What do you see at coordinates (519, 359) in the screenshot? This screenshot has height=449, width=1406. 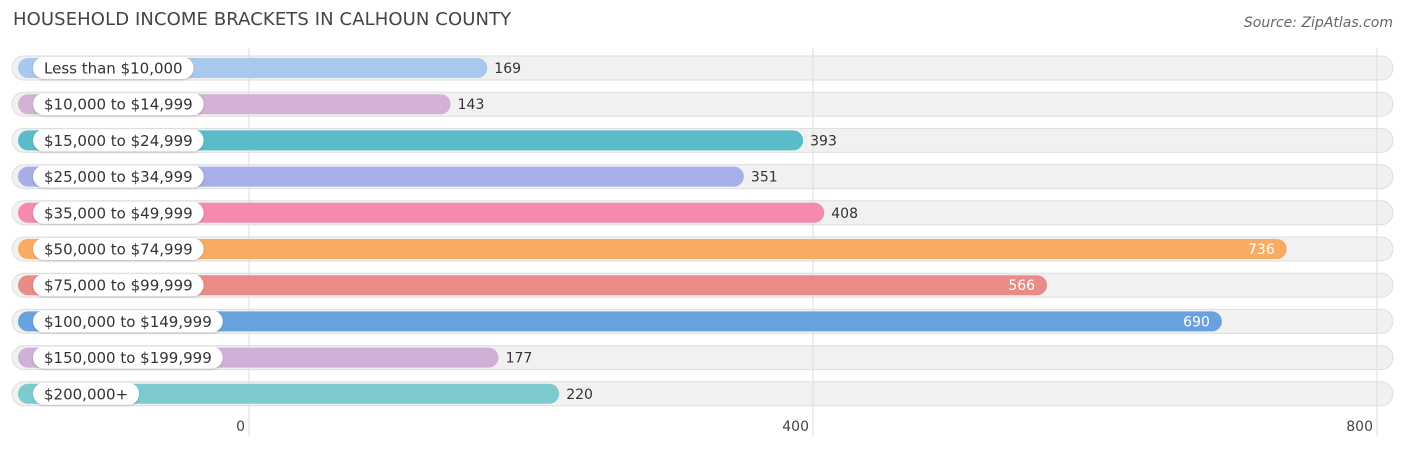 I see `value-label: 177` at bounding box center [519, 359].